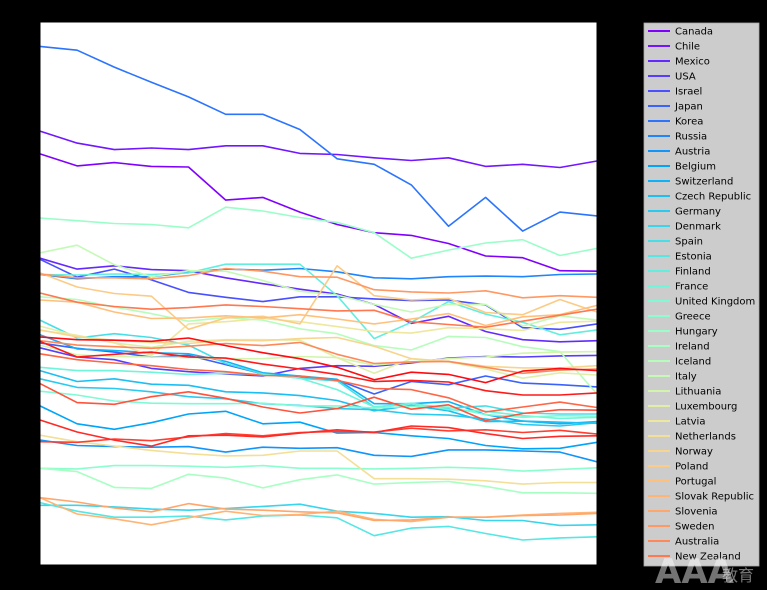 This screenshot has height=590, width=767. Describe the element at coordinates (318, 481) in the screenshot. I see `series-line-ireland` at that location.